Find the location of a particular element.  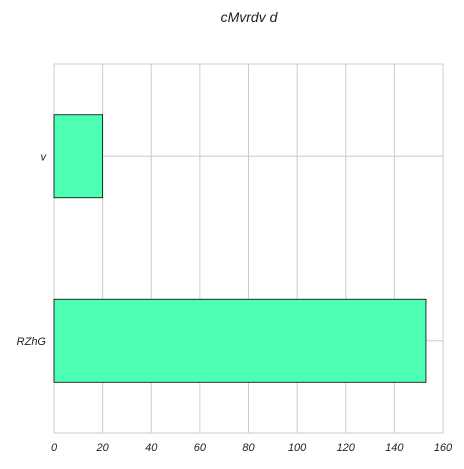

x-tick-label: 80 is located at coordinates (248, 448).